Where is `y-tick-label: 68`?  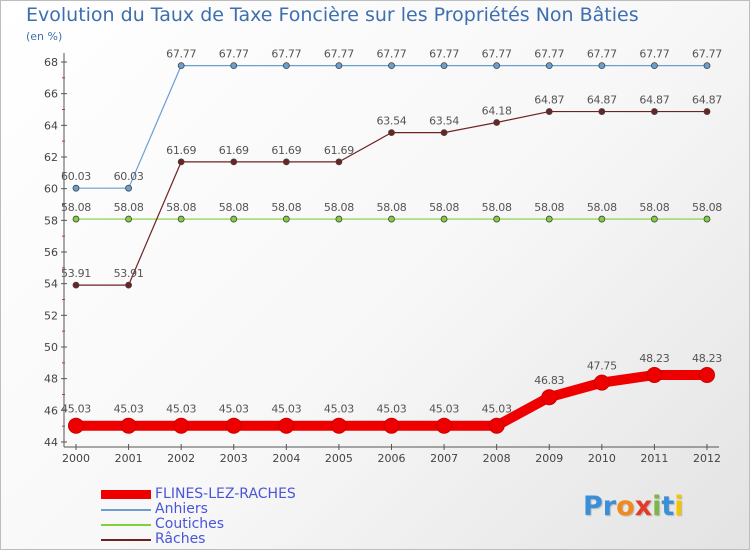 y-tick-label: 68 is located at coordinates (51, 62).